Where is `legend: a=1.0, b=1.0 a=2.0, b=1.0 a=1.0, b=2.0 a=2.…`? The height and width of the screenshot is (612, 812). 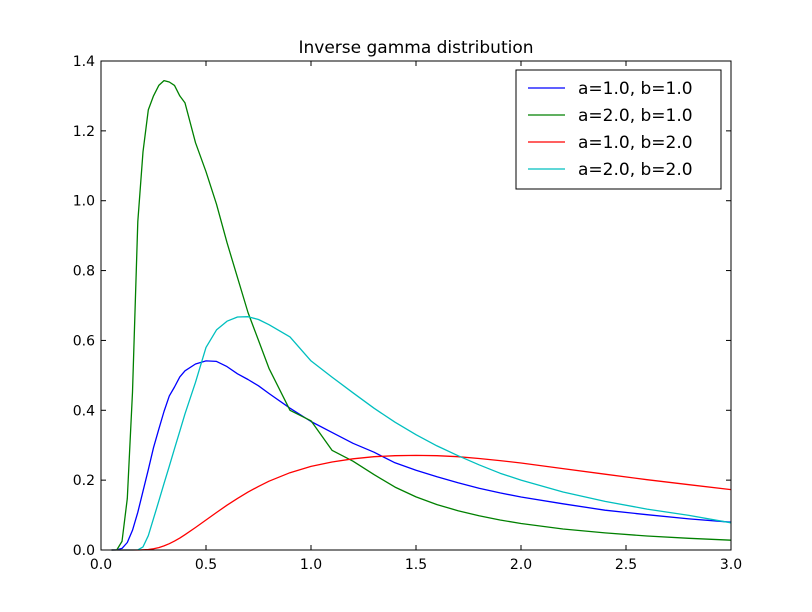
legend: a=1.0, b=1.0 a=2.0, b=1.0 a=1.0, b=2.0 a=2.… is located at coordinates (618, 129).